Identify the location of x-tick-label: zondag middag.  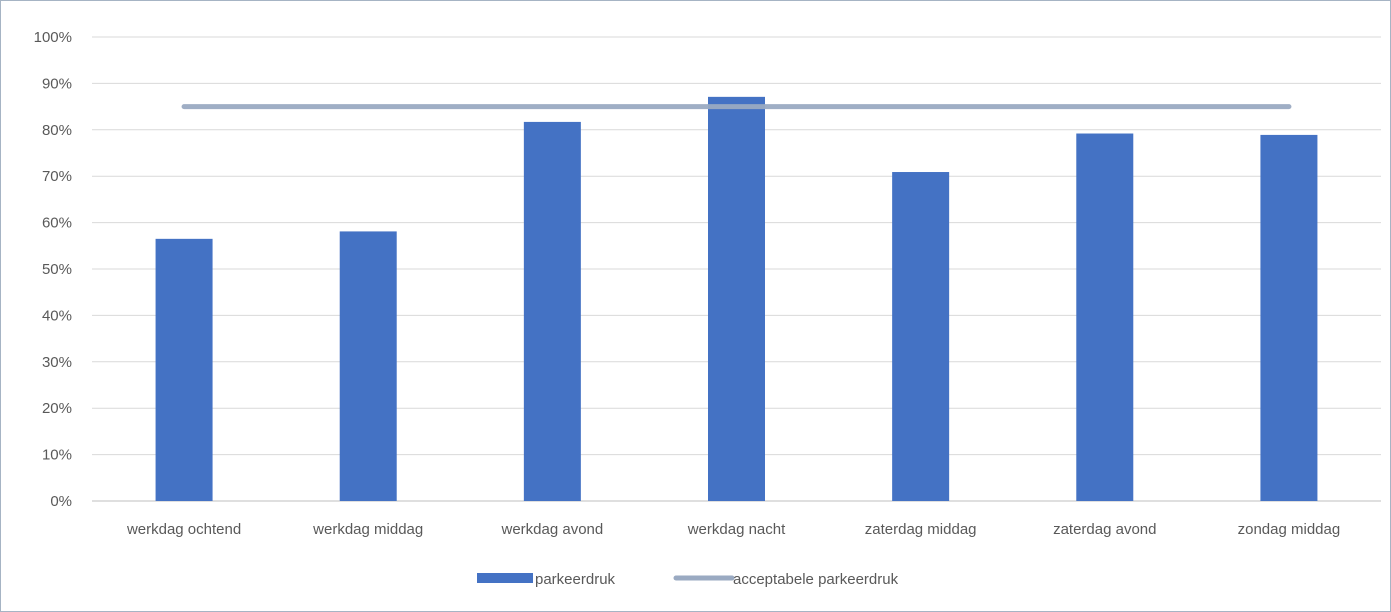
(1289, 529).